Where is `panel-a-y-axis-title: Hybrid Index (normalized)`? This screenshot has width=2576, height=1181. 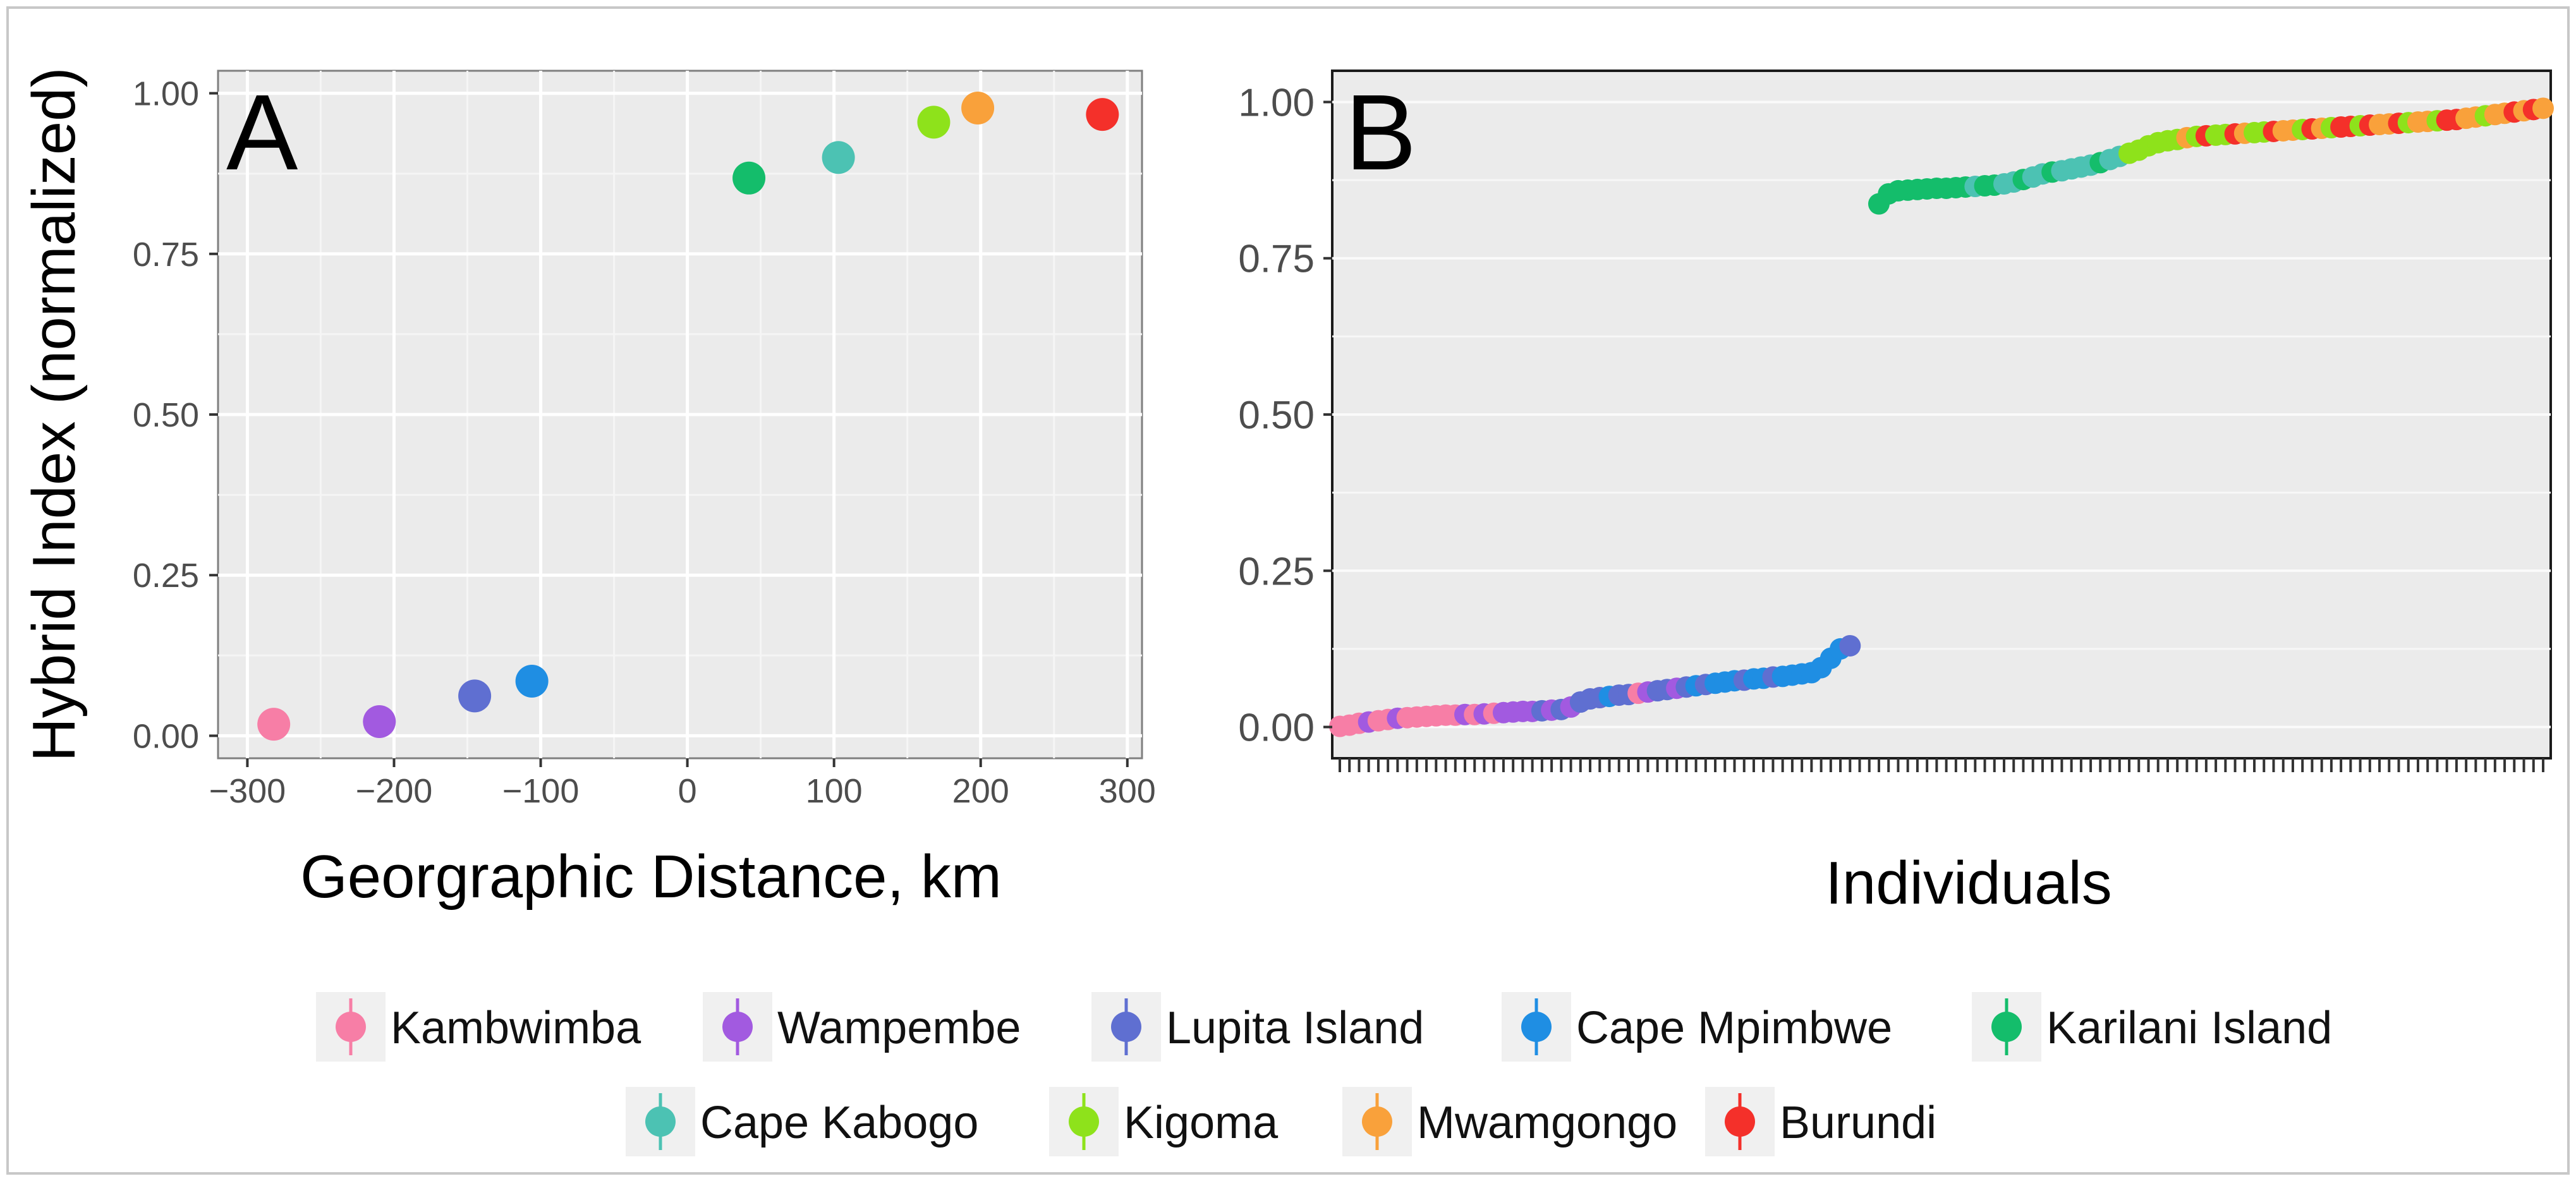 panel-a-y-axis-title: Hybrid Index (normalized) is located at coordinates (54, 414).